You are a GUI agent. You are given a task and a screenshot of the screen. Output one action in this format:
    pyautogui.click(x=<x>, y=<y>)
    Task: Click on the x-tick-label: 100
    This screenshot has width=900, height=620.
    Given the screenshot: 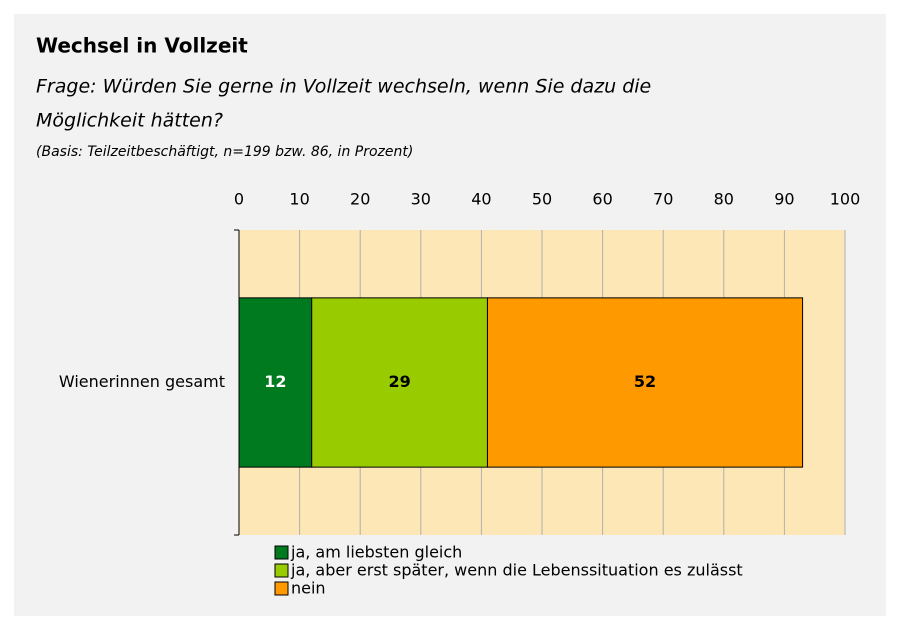 What is the action you would take?
    pyautogui.click(x=845, y=199)
    